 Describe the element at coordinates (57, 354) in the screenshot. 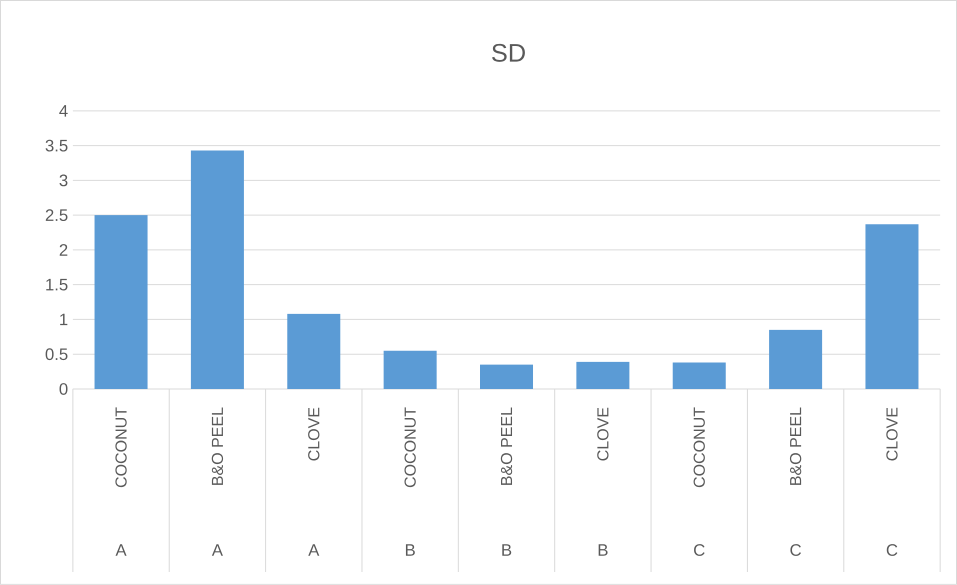

I see `y-tick-label: 0.5` at that location.